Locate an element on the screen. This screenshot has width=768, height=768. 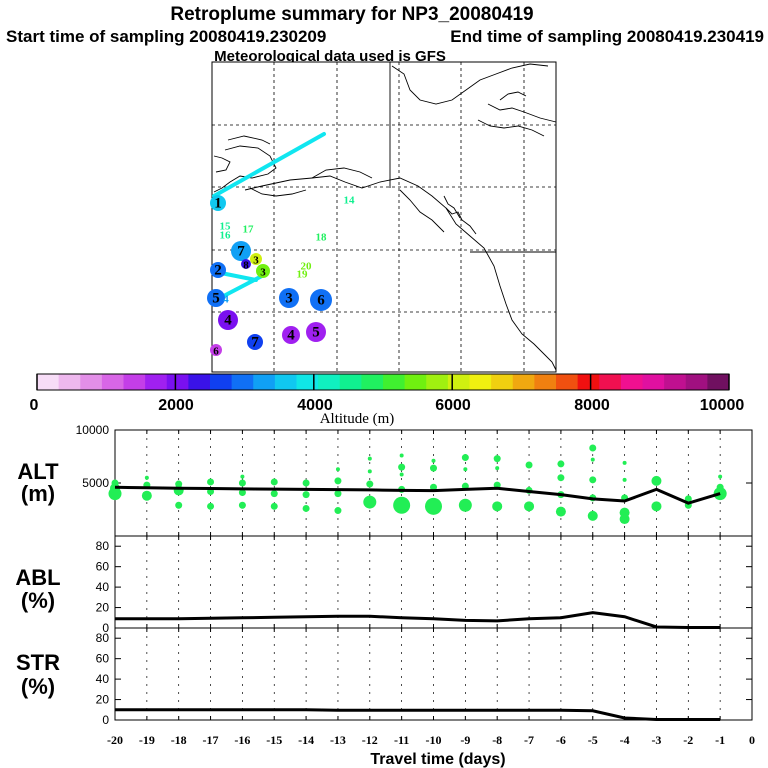
title-start: Start time of sampling 20080419.230209 is located at coordinates (166, 36).